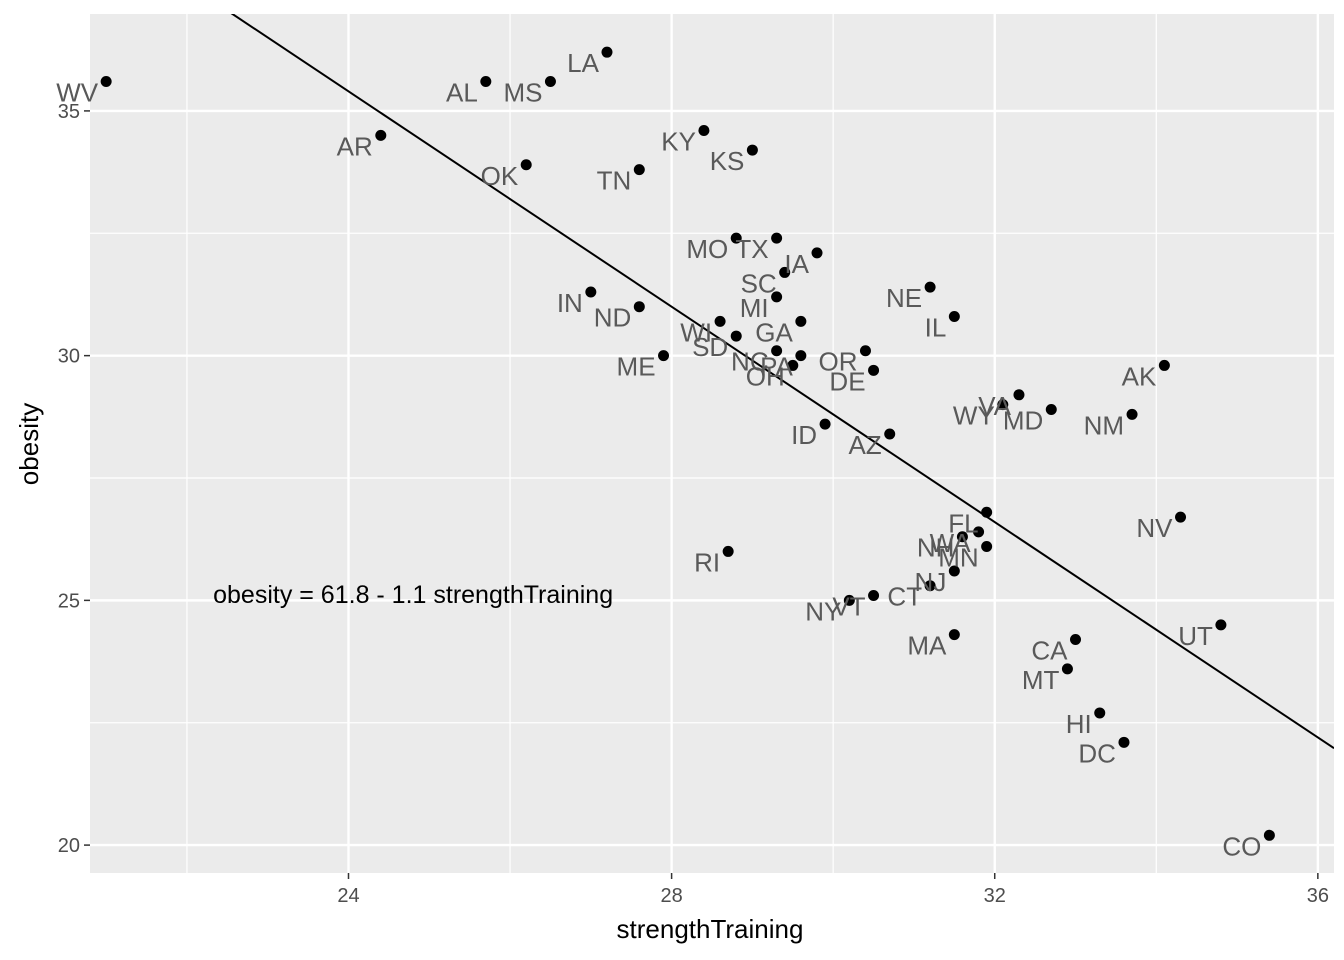 The width and height of the screenshot is (1344, 960). What do you see at coordinates (1049, 651) in the screenshot?
I see `point-label-ca: CA` at bounding box center [1049, 651].